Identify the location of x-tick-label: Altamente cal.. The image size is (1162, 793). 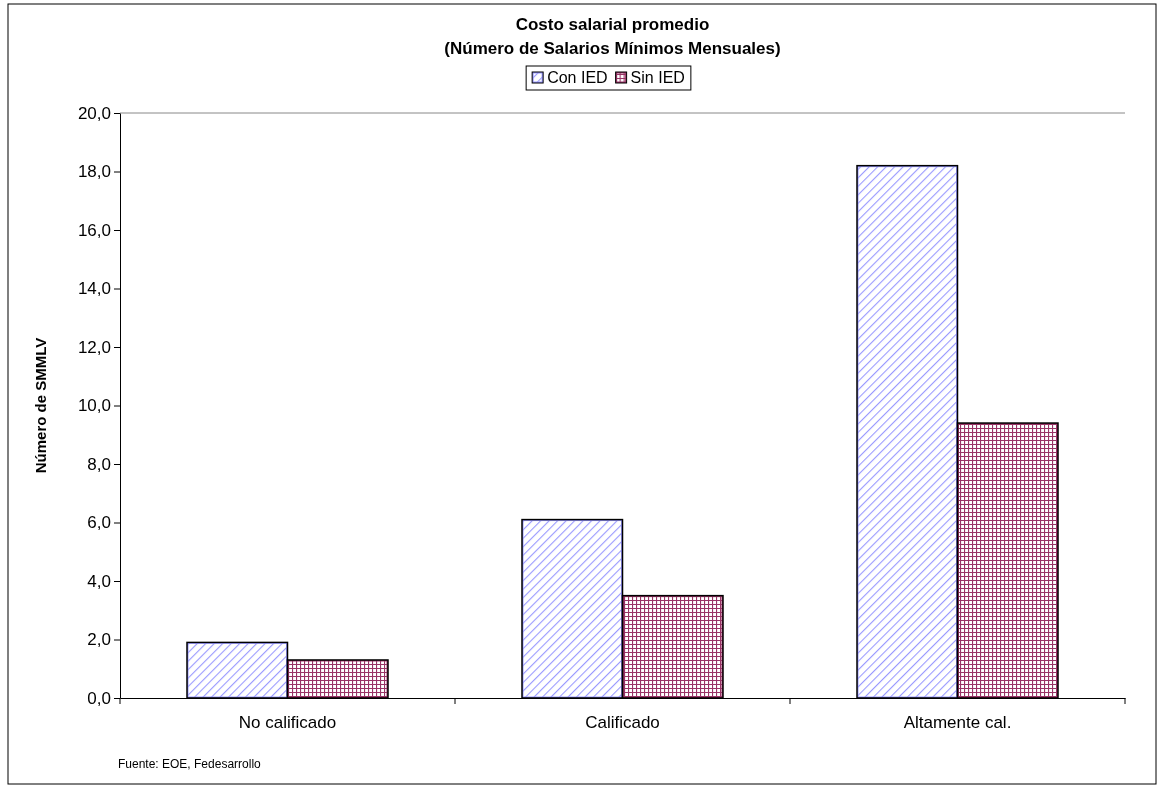
(957, 723).